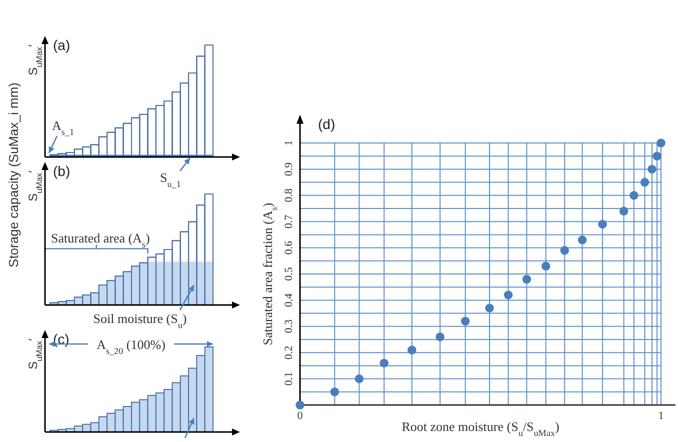 This screenshot has width=678, height=442. Describe the element at coordinates (63, 127) in the screenshot. I see `annotation: A$_{s_1}$` at that location.